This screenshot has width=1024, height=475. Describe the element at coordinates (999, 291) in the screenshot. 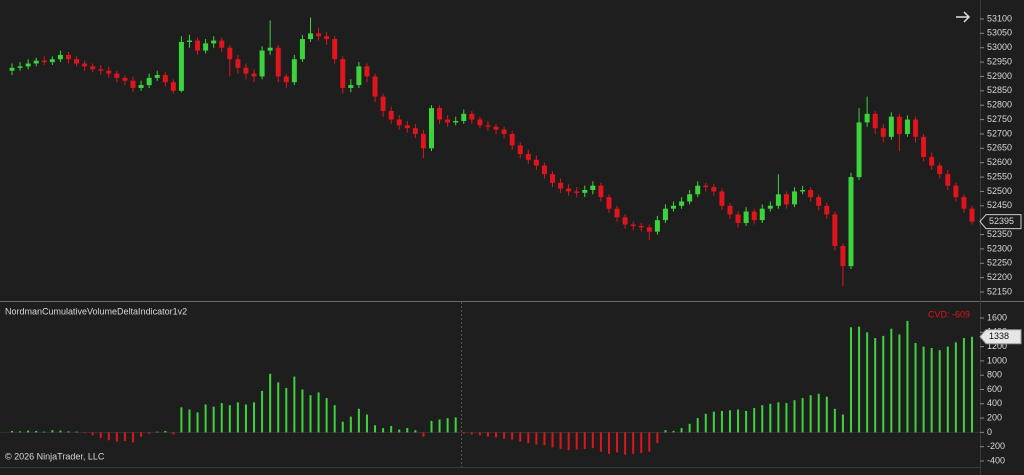

I see `y-tick-label: 52150` at that location.